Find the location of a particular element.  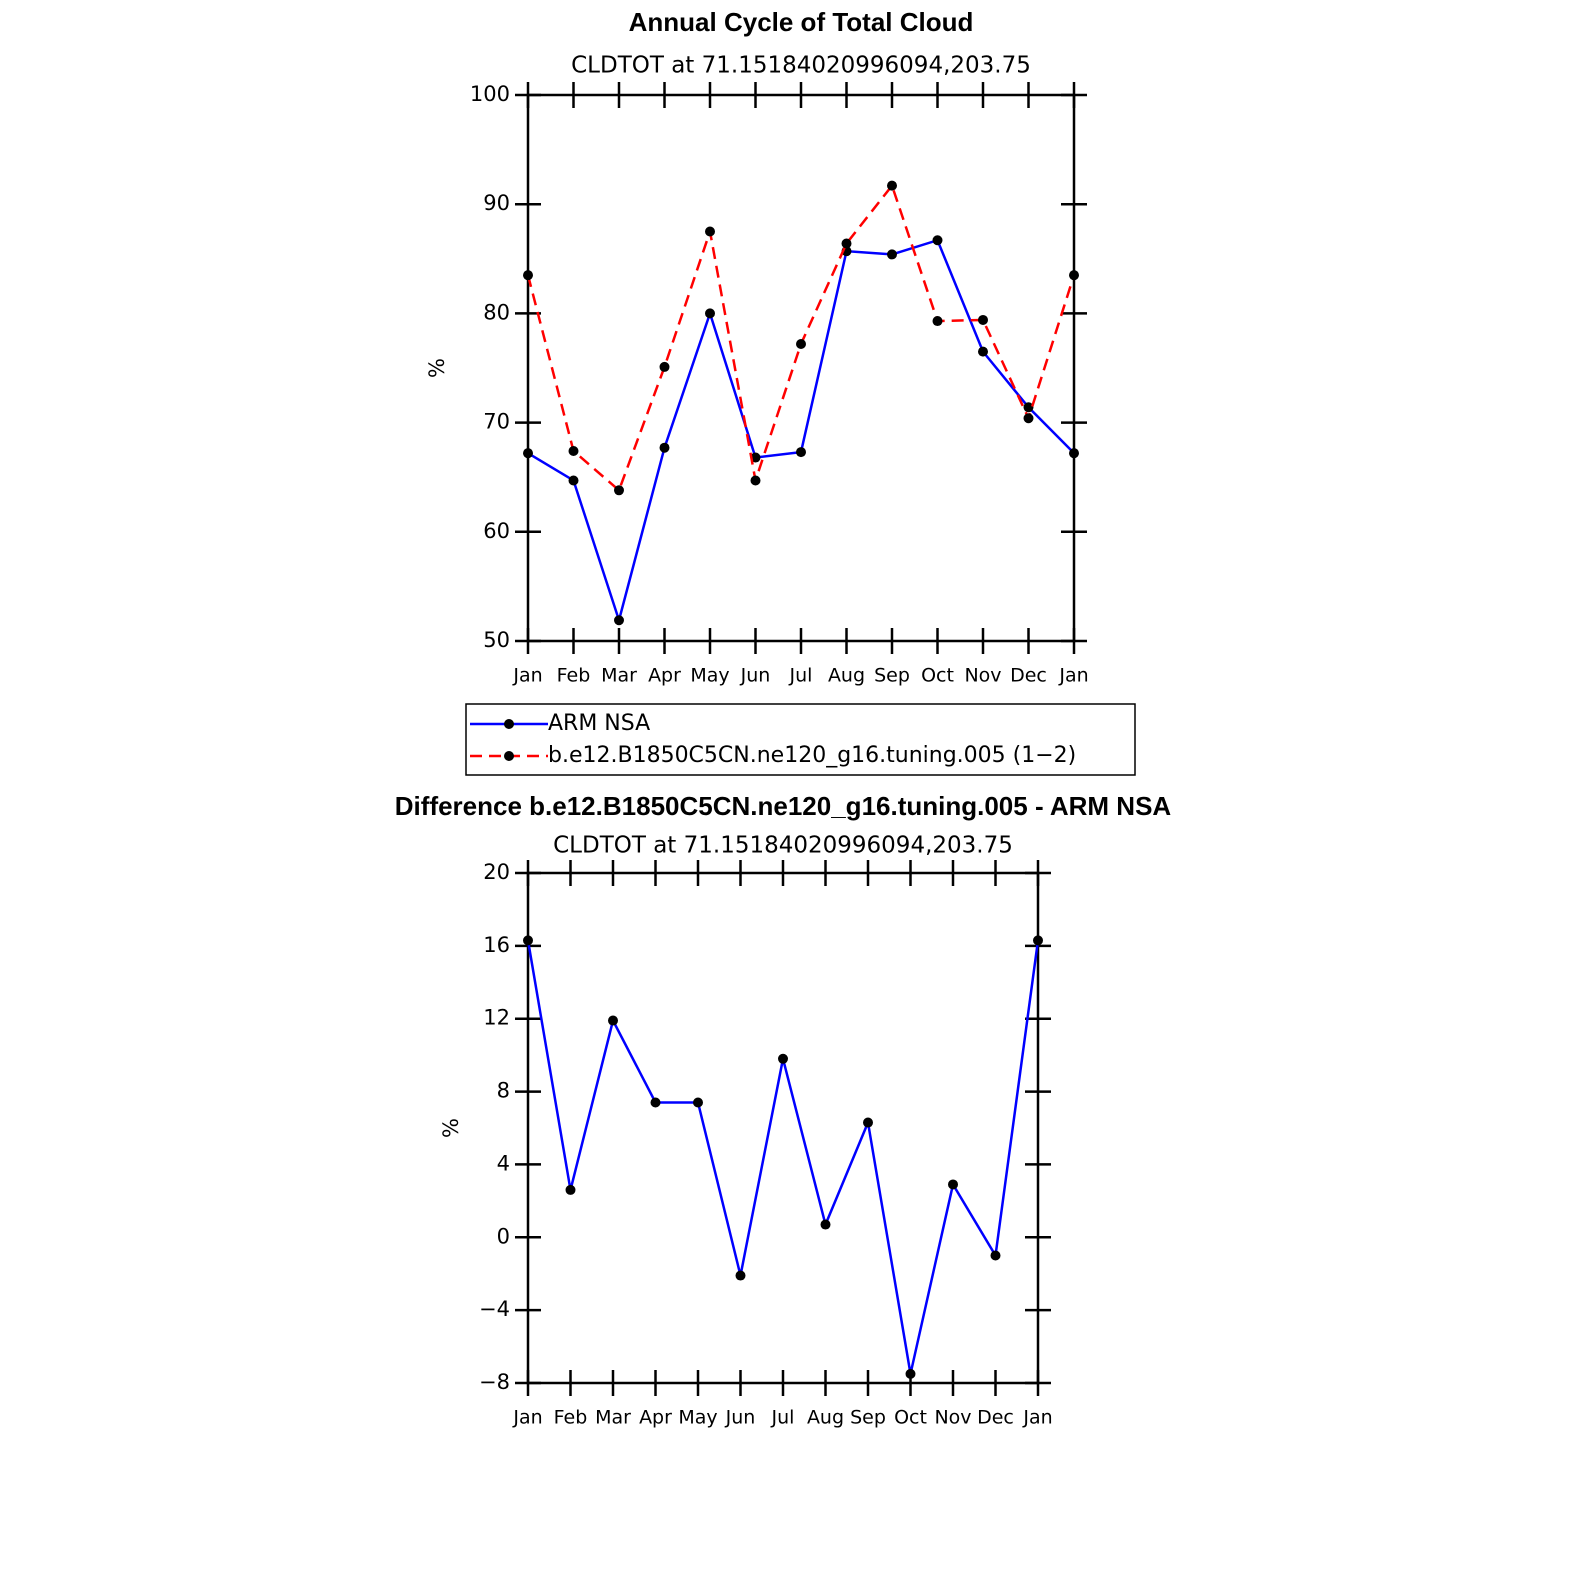

y-tick-label: 20 is located at coordinates (496, 872).